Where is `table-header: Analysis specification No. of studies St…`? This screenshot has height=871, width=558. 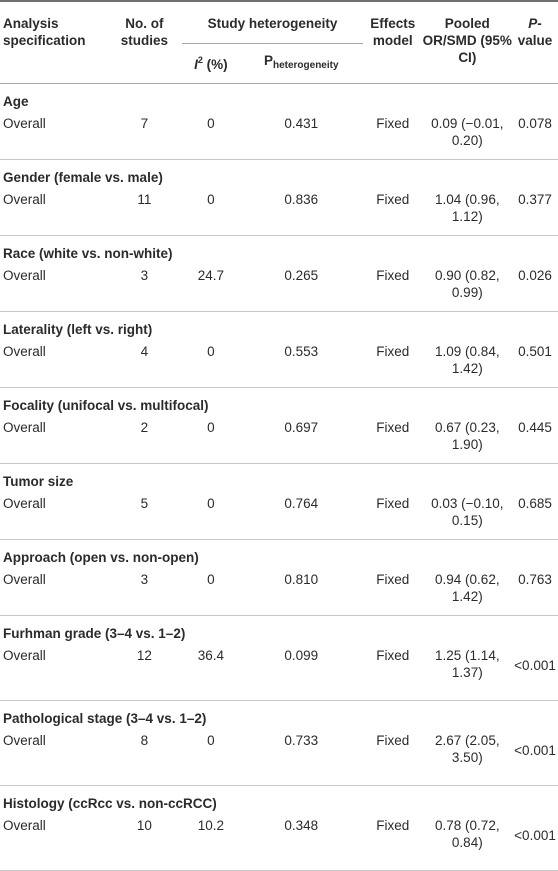
table-header: Analysis specification No. of studies St… is located at coordinates (279, 42).